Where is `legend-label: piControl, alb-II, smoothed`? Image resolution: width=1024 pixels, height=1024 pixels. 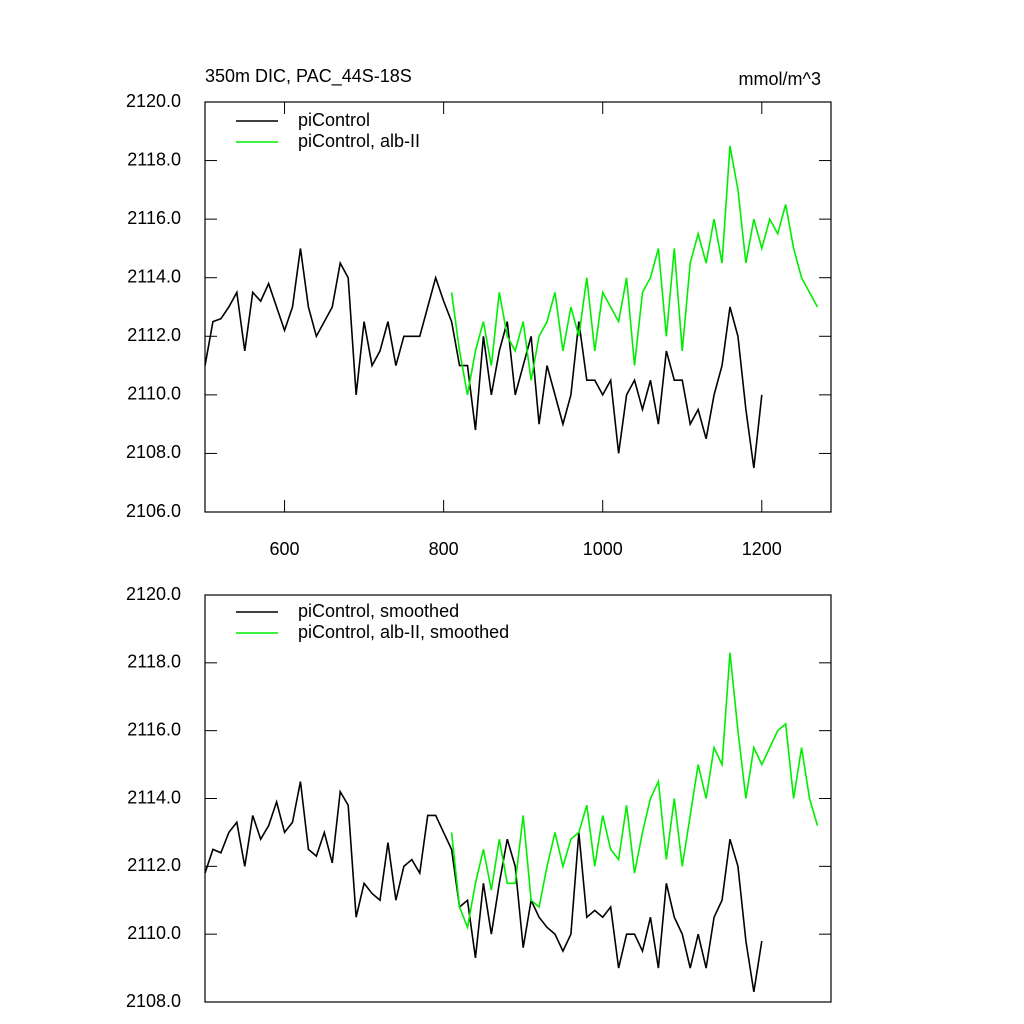 legend-label: piControl, alb-II, smoothed is located at coordinates (403, 632).